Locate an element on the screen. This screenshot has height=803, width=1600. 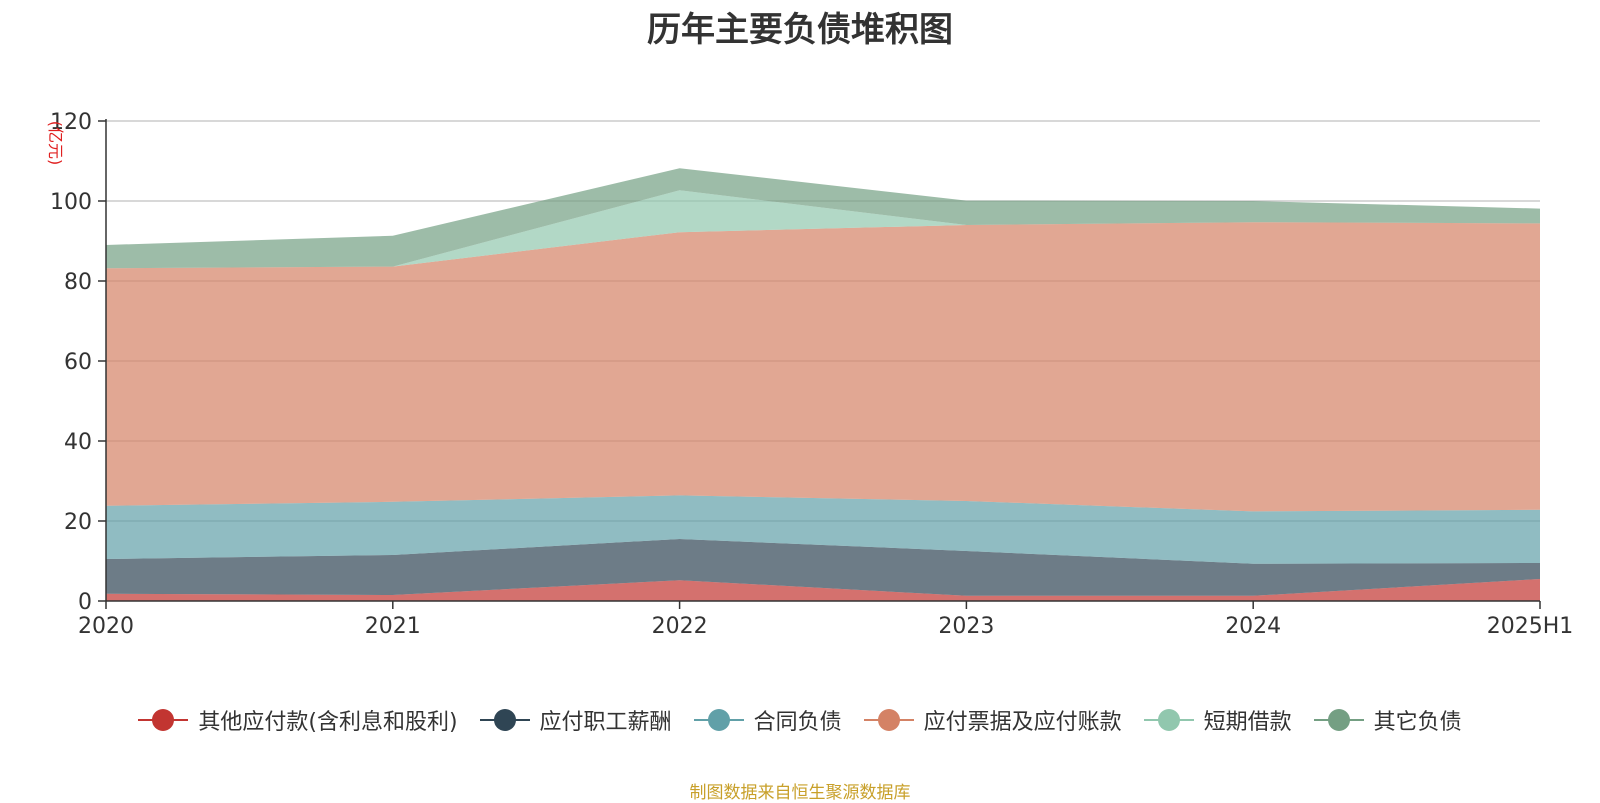
legend-item-3: 应付票据及应付账款 is located at coordinates (992, 720).